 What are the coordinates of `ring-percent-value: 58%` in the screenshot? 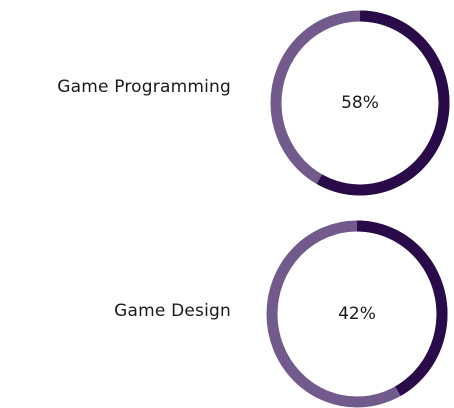 It's located at (360, 103).